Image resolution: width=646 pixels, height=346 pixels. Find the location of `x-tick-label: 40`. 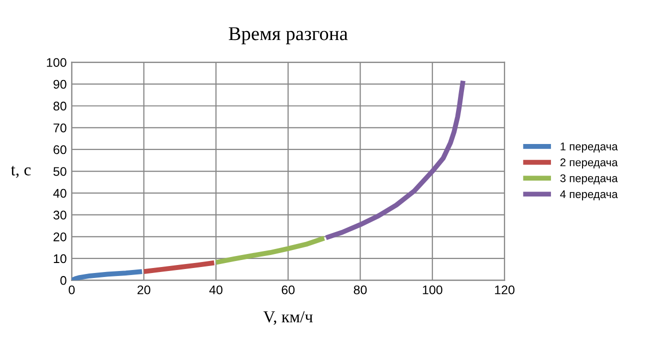

x-tick-label: 40 is located at coordinates (215, 289).